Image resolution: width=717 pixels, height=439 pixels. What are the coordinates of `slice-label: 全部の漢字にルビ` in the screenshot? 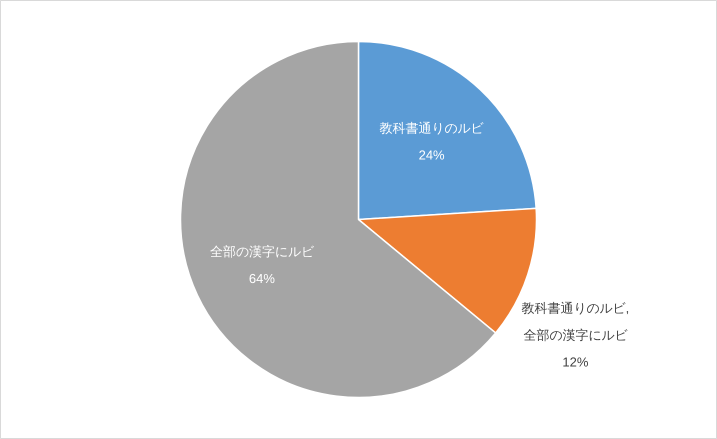 It's located at (262, 251).